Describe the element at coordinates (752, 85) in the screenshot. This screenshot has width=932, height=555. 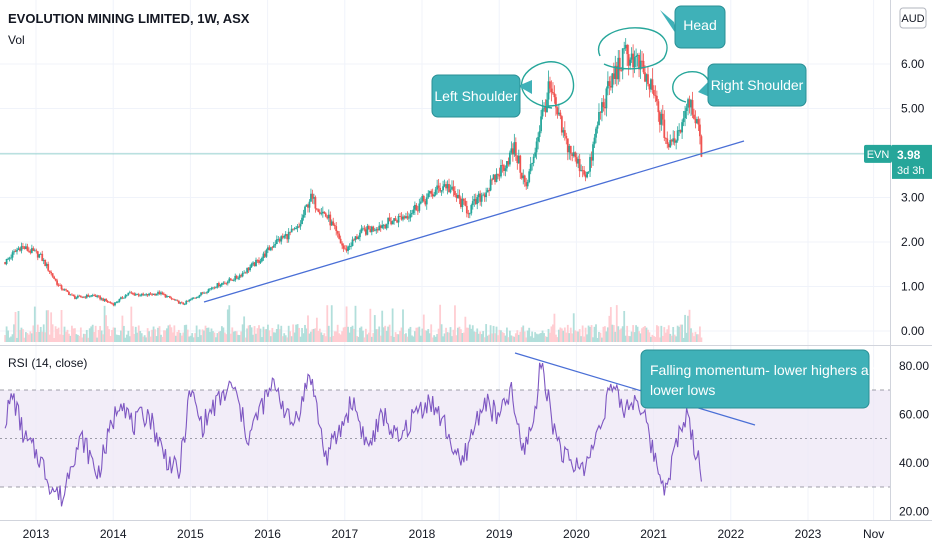
I see `right-shoulder-callout: Right Shoulder` at that location.